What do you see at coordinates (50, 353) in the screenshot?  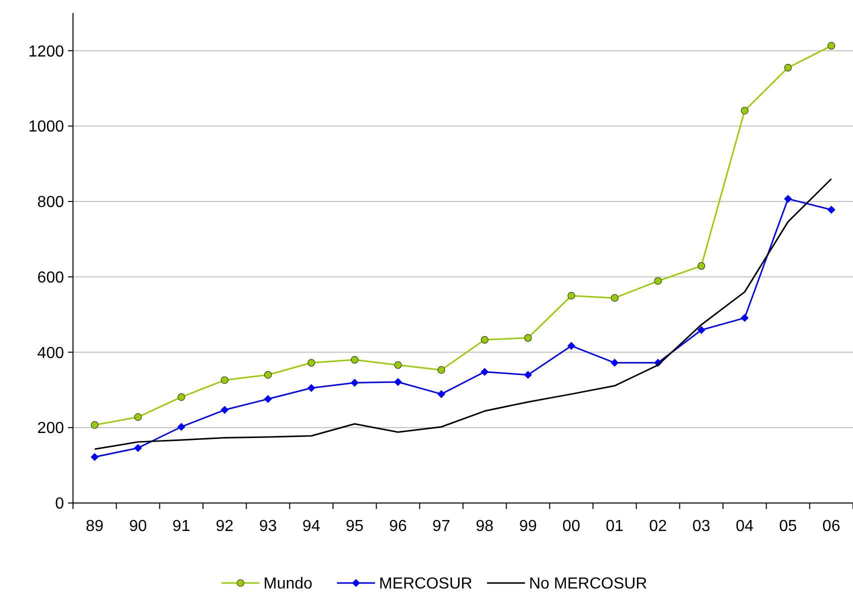 I see `y-tick-label: 400` at bounding box center [50, 353].